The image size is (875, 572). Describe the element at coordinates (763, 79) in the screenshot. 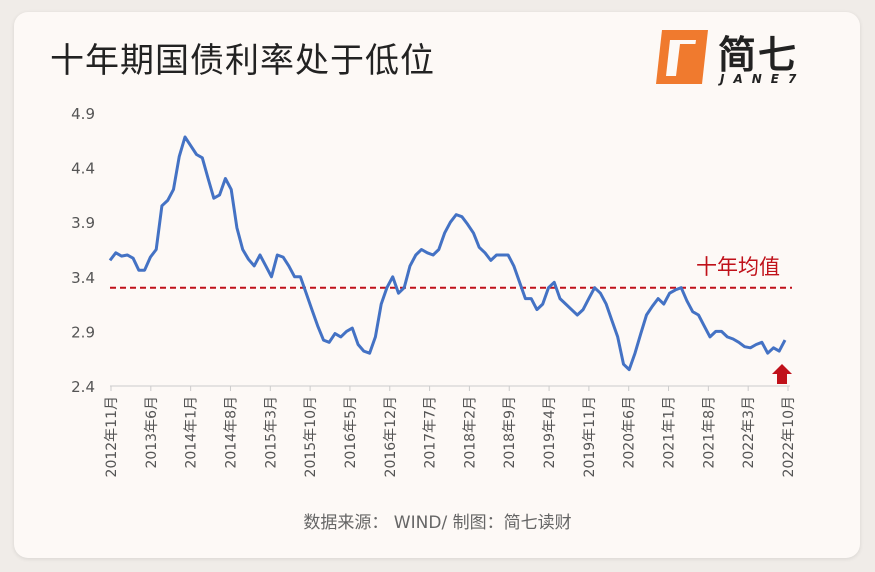

I see `logo-text-en: JANE7` at that location.